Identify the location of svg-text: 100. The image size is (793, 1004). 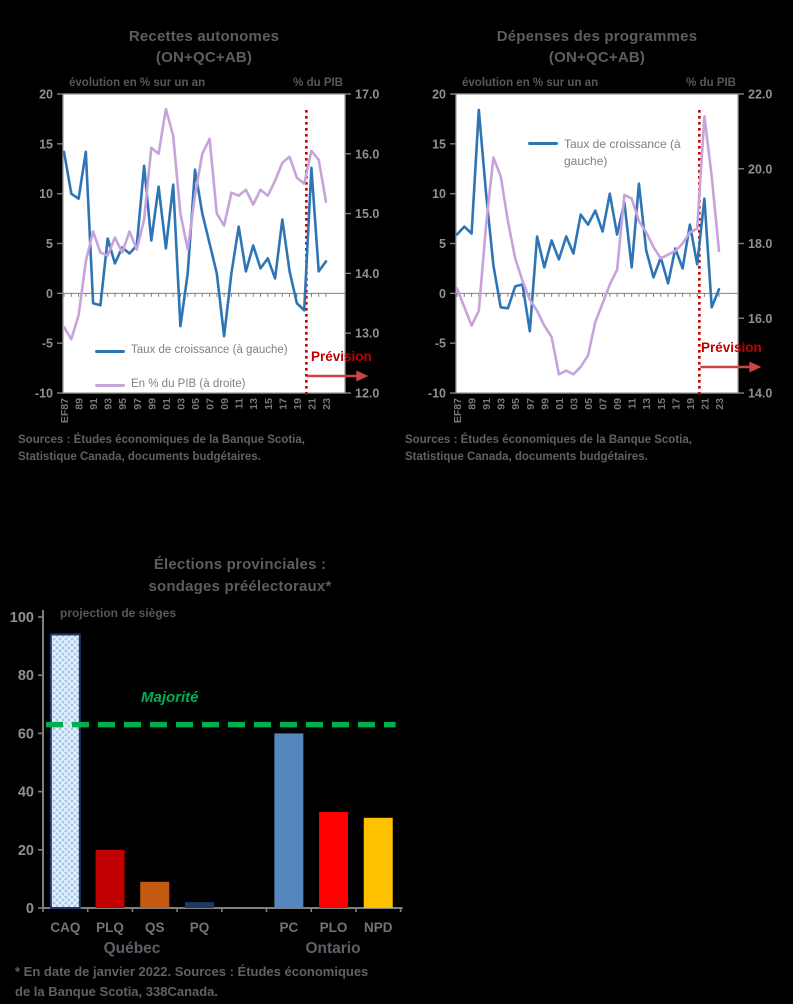
(22, 618).